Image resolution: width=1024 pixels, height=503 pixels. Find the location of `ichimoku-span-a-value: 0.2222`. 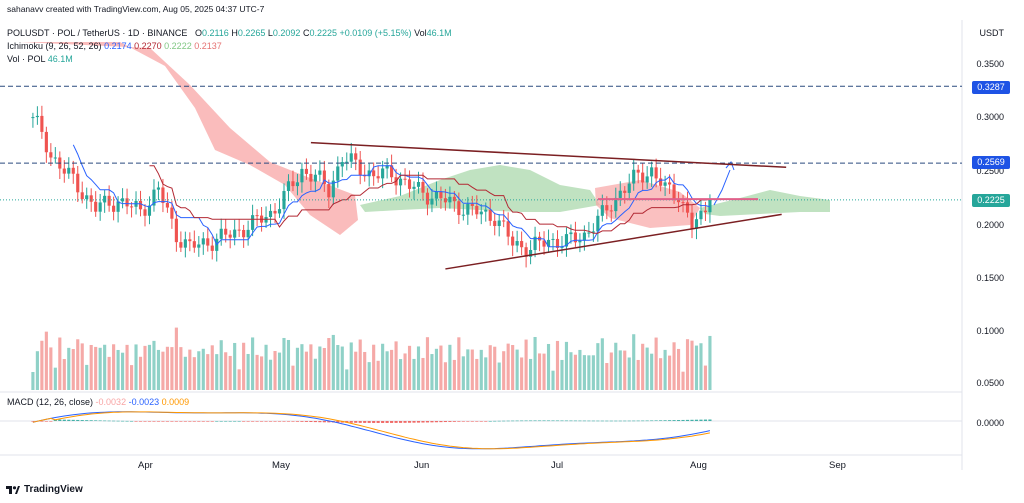

ichimoku-span-a-value: 0.2222 is located at coordinates (178, 46).